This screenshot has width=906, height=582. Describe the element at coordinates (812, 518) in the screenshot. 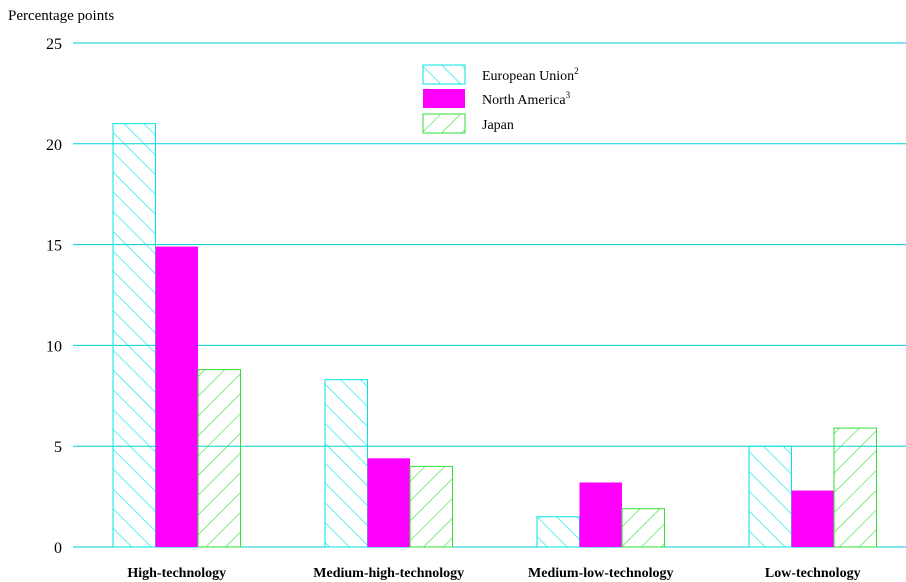

I see `bar-north-america-low-technology` at that location.